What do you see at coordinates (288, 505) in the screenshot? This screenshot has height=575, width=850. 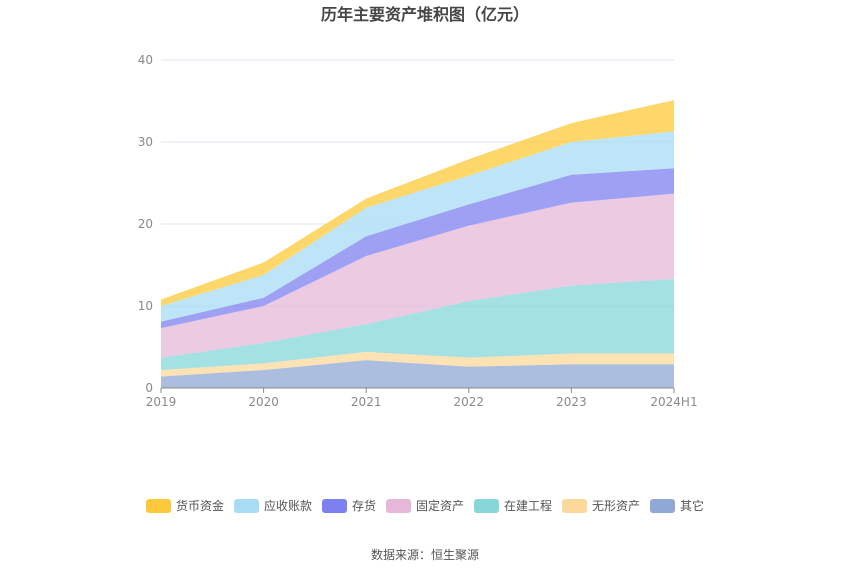 I see `legend-label: 应收账款` at bounding box center [288, 505].